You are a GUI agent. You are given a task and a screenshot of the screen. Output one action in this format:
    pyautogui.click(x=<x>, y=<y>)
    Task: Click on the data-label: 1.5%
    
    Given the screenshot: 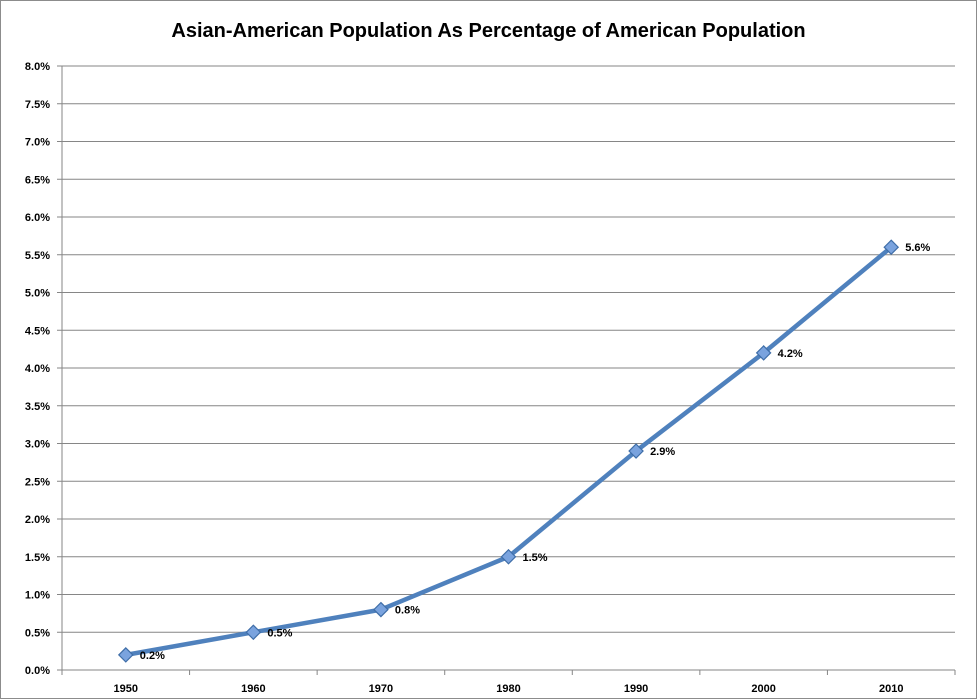 What is the action you would take?
    pyautogui.click(x=535, y=558)
    